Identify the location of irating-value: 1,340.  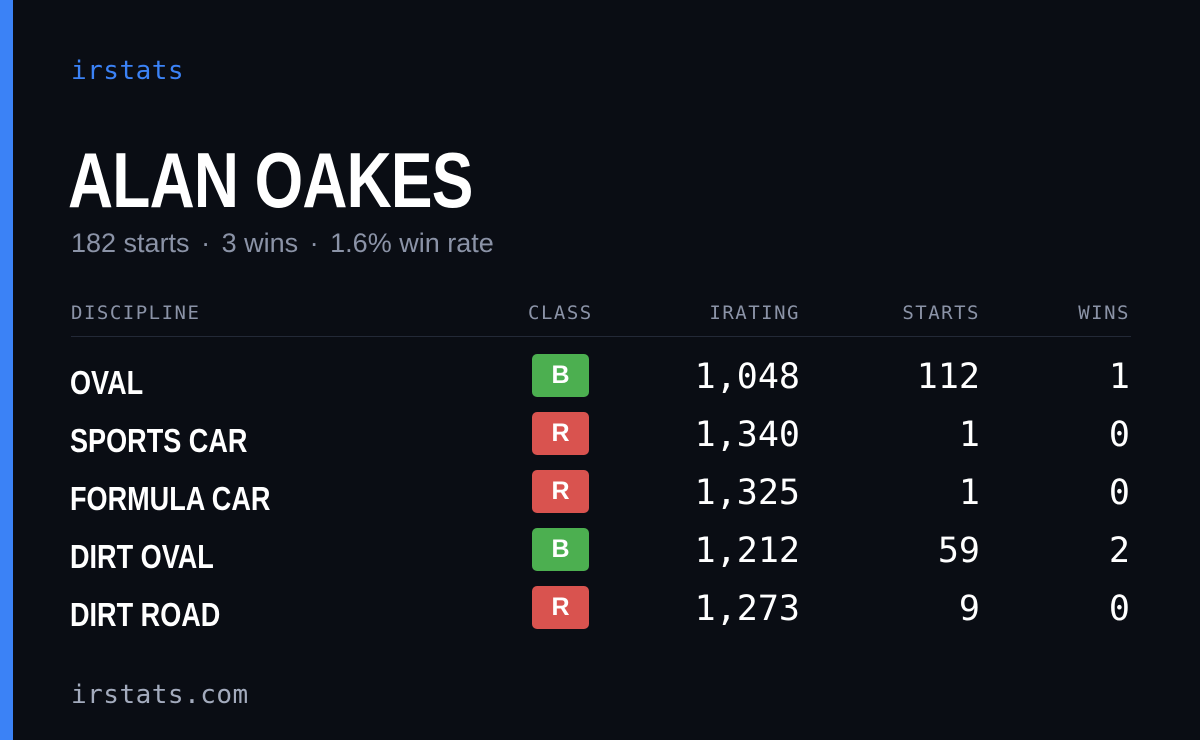
(747, 435).